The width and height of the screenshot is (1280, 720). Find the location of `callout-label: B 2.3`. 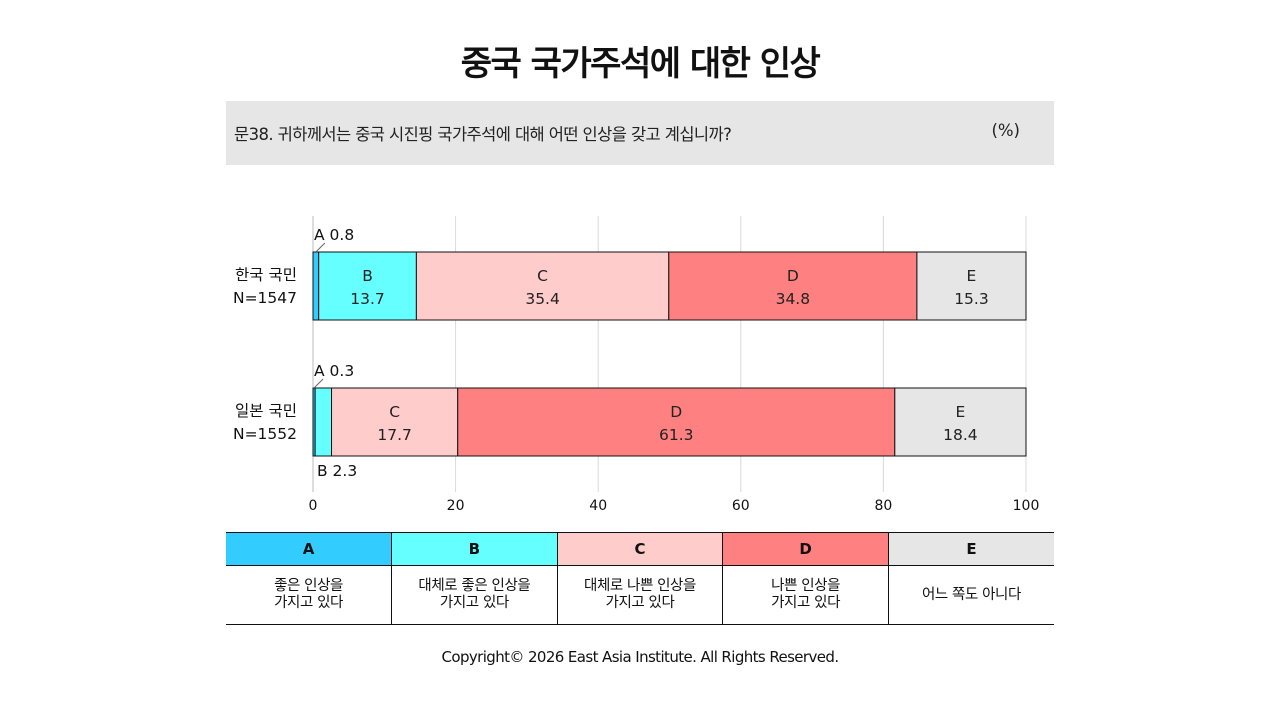

callout-label: B 2.3 is located at coordinates (337, 471).